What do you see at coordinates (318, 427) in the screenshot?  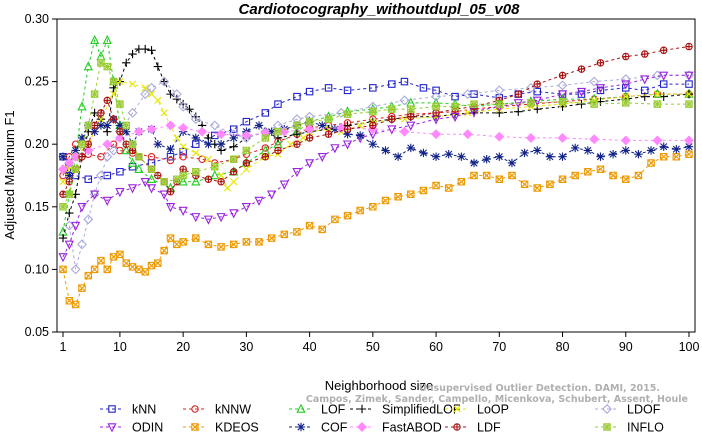 I see `legend-item-cof: COF` at bounding box center [318, 427].